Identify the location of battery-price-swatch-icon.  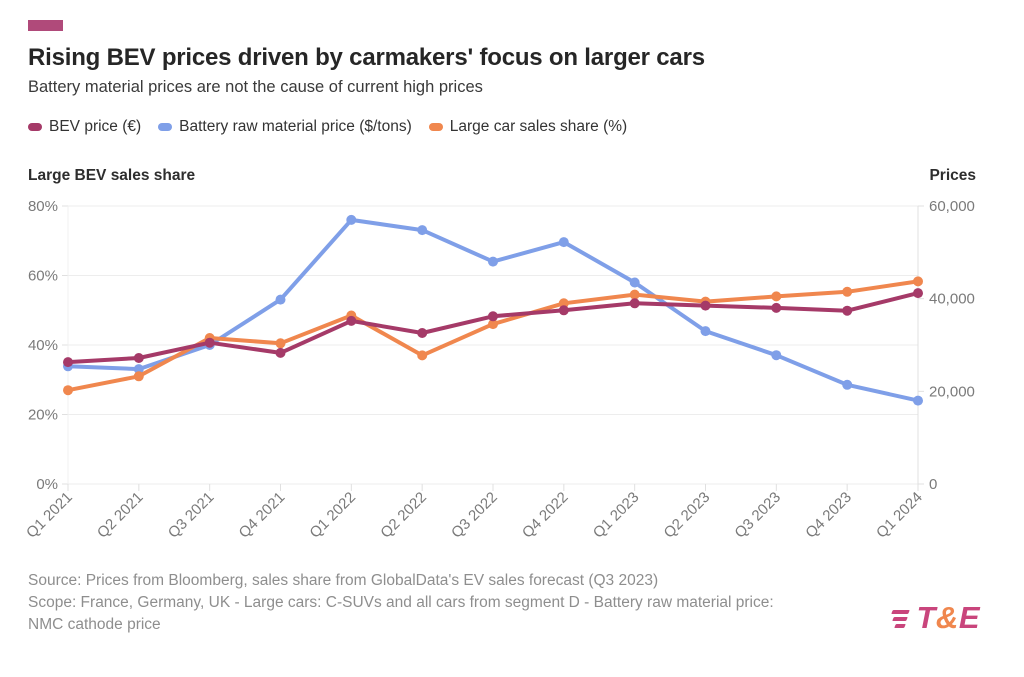
(165, 127).